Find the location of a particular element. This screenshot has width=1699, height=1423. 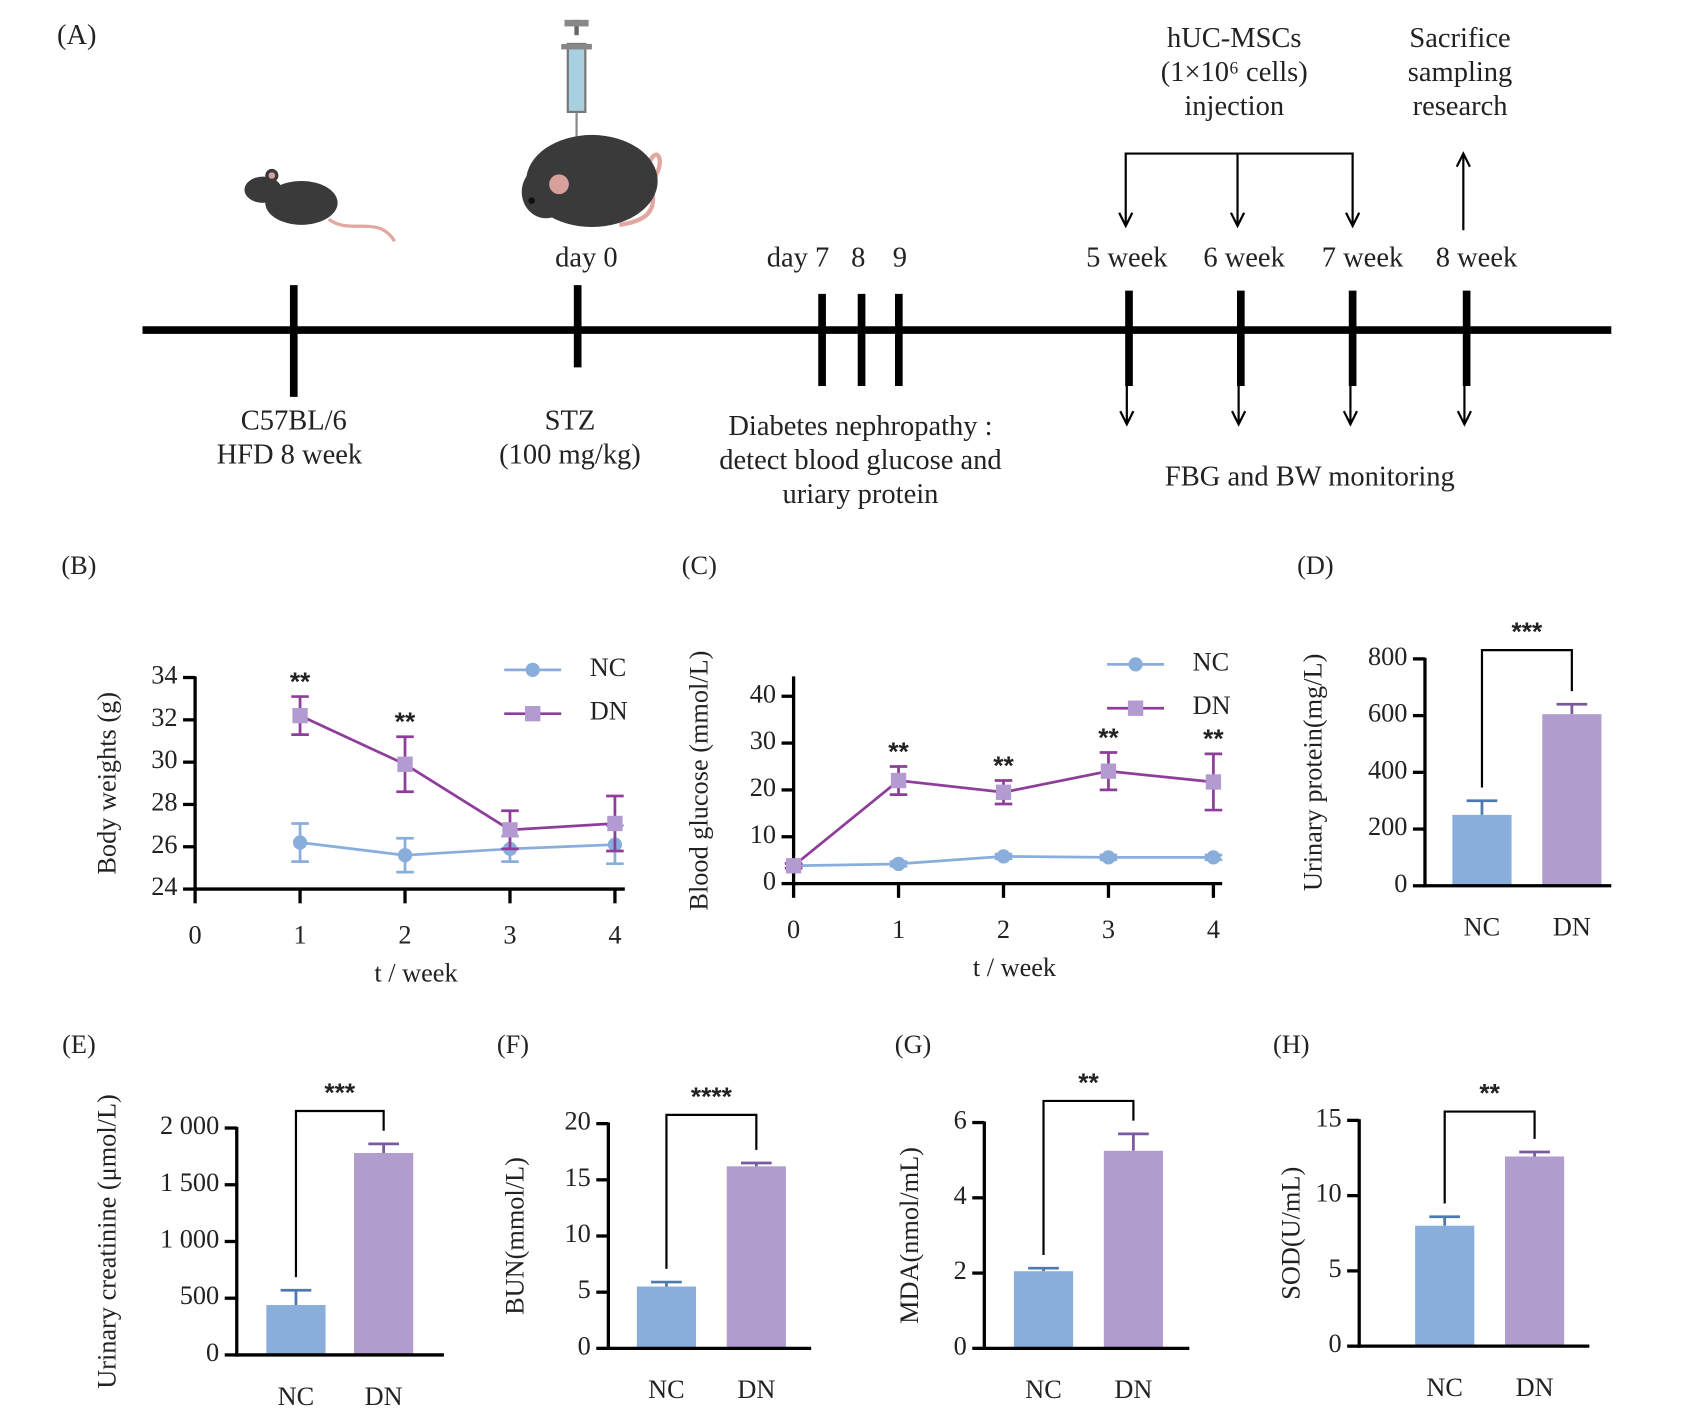

panel-label: (A) is located at coordinates (77, 35).